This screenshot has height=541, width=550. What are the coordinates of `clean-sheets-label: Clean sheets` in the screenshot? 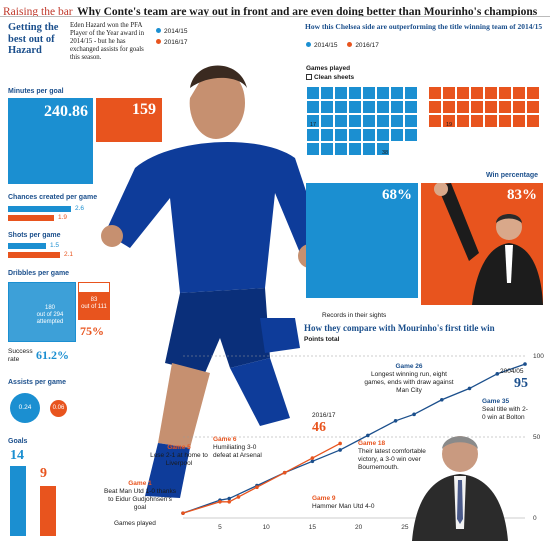 It's located at (334, 77).